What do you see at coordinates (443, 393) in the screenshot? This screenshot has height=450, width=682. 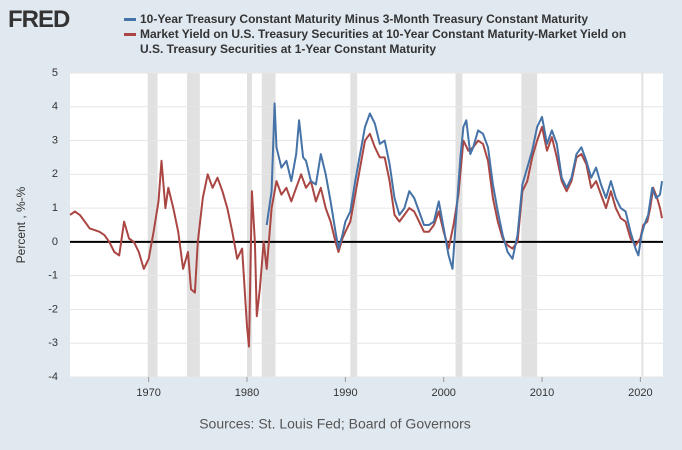 I see `x-tick-label: 2000` at bounding box center [443, 393].